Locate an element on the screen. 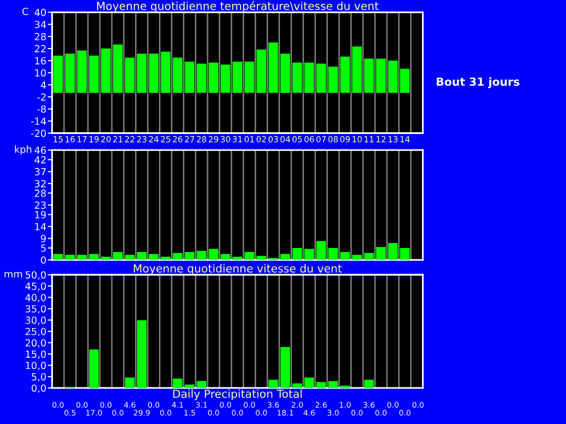 Image resolution: width=566 pixels, height=424 pixels. y-tick-label: 32 is located at coordinates (40, 184).